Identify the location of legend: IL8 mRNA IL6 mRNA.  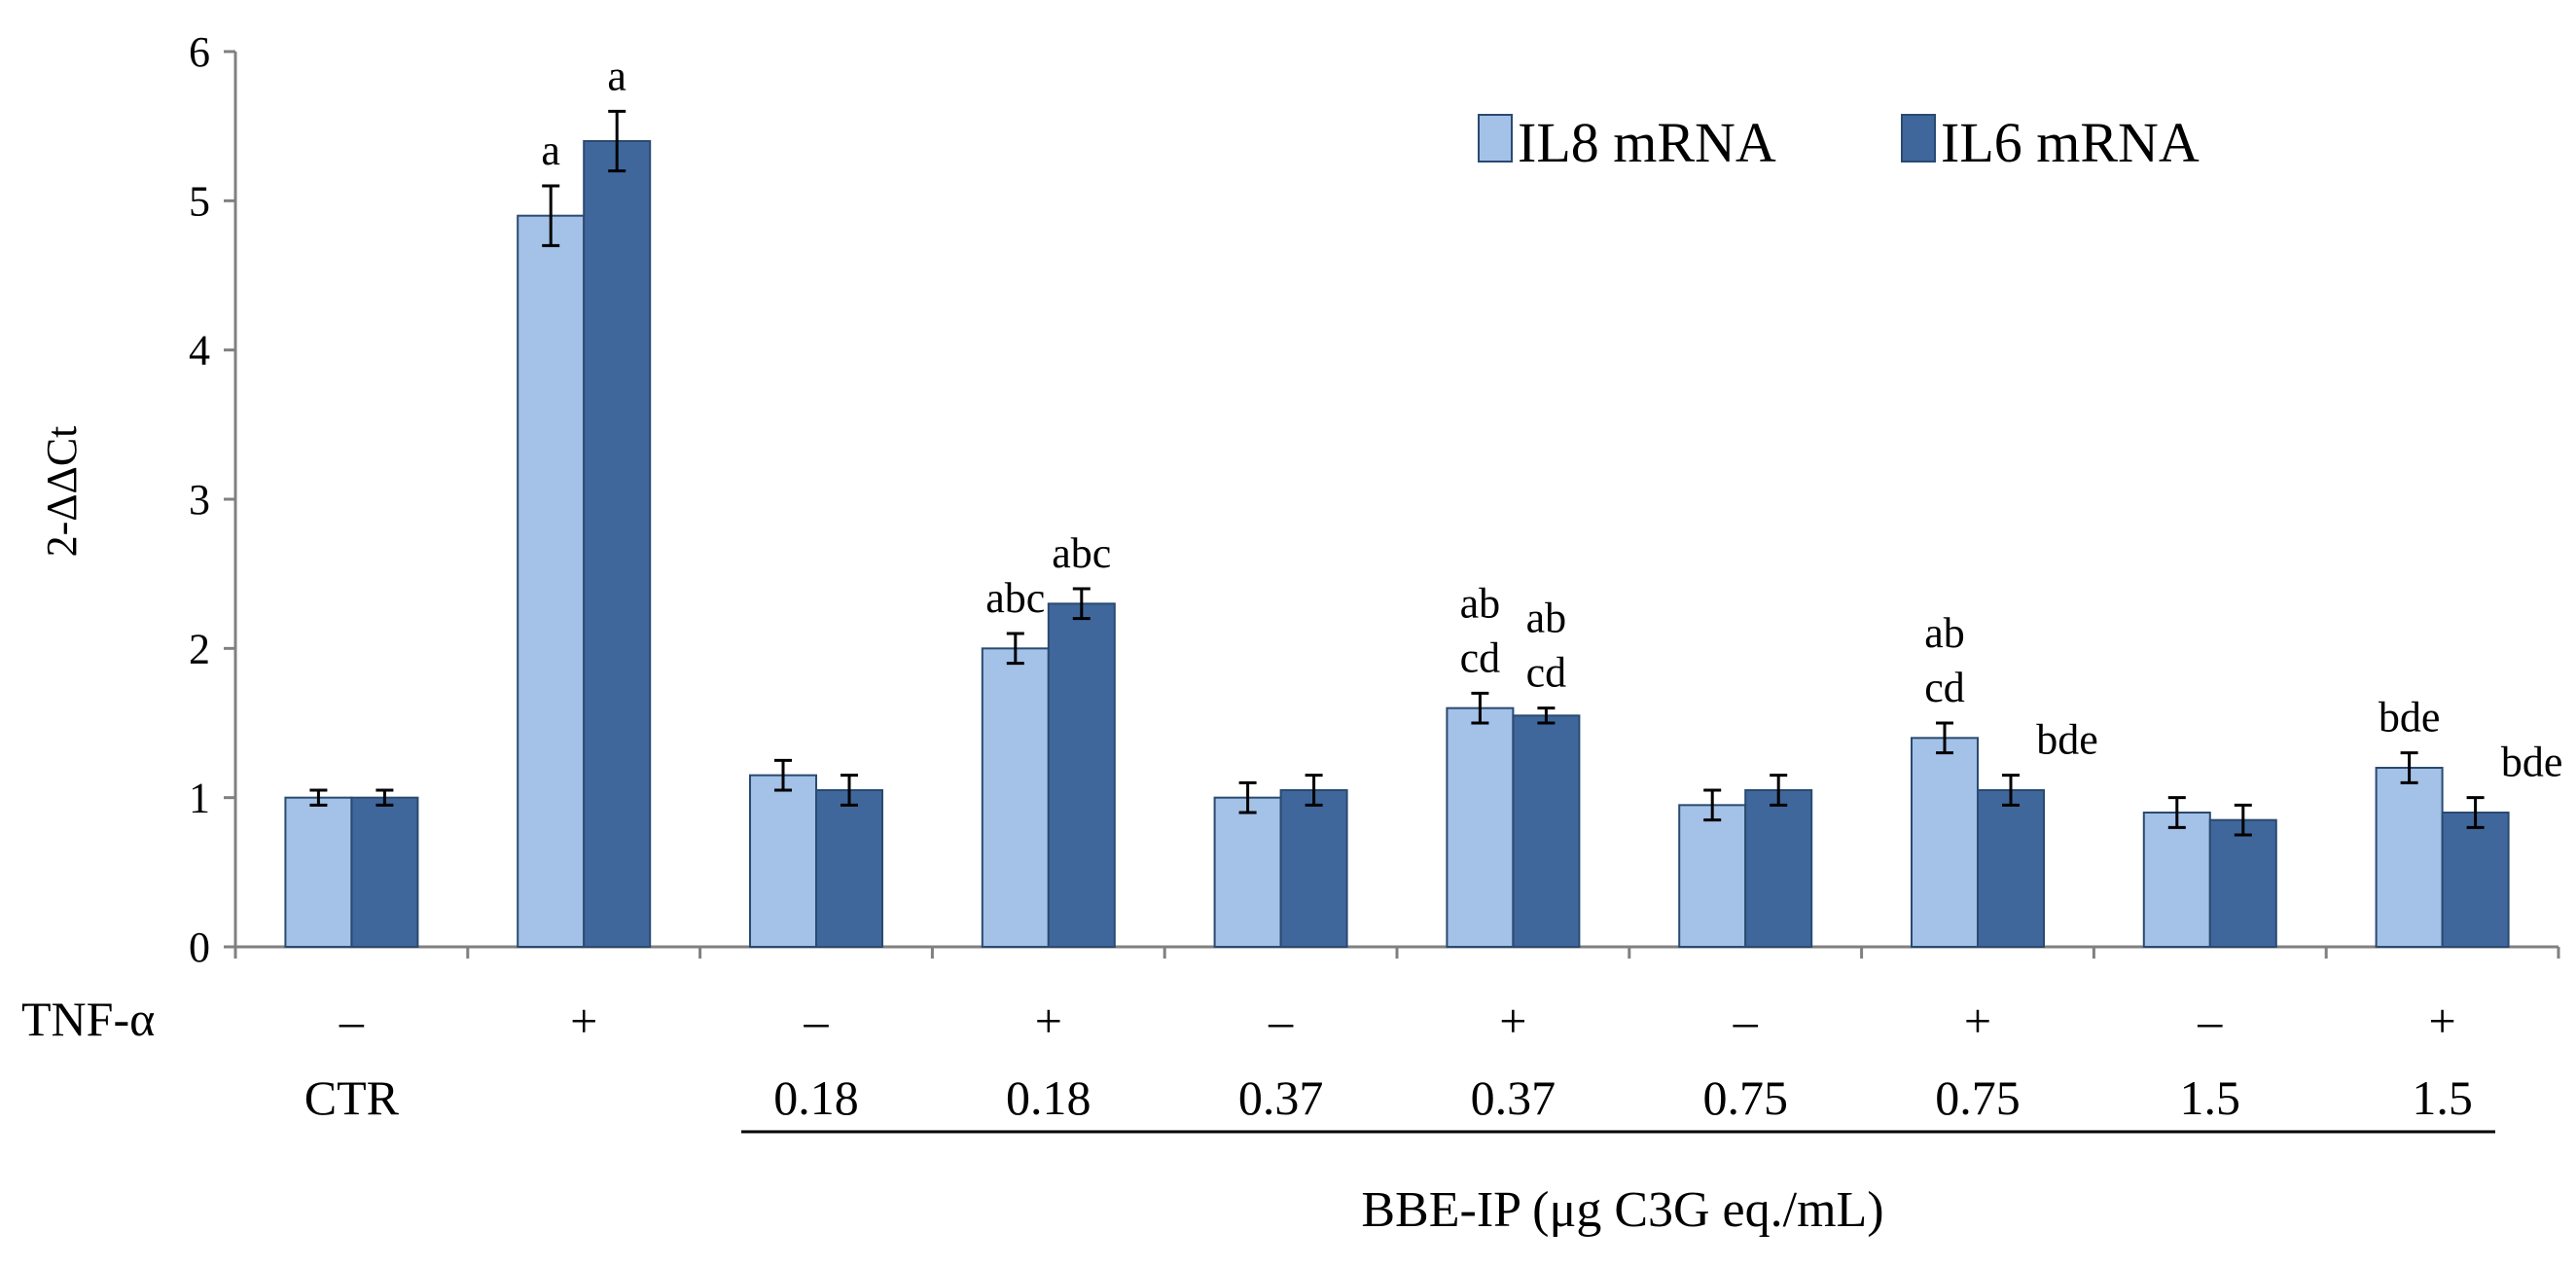
(1839, 142).